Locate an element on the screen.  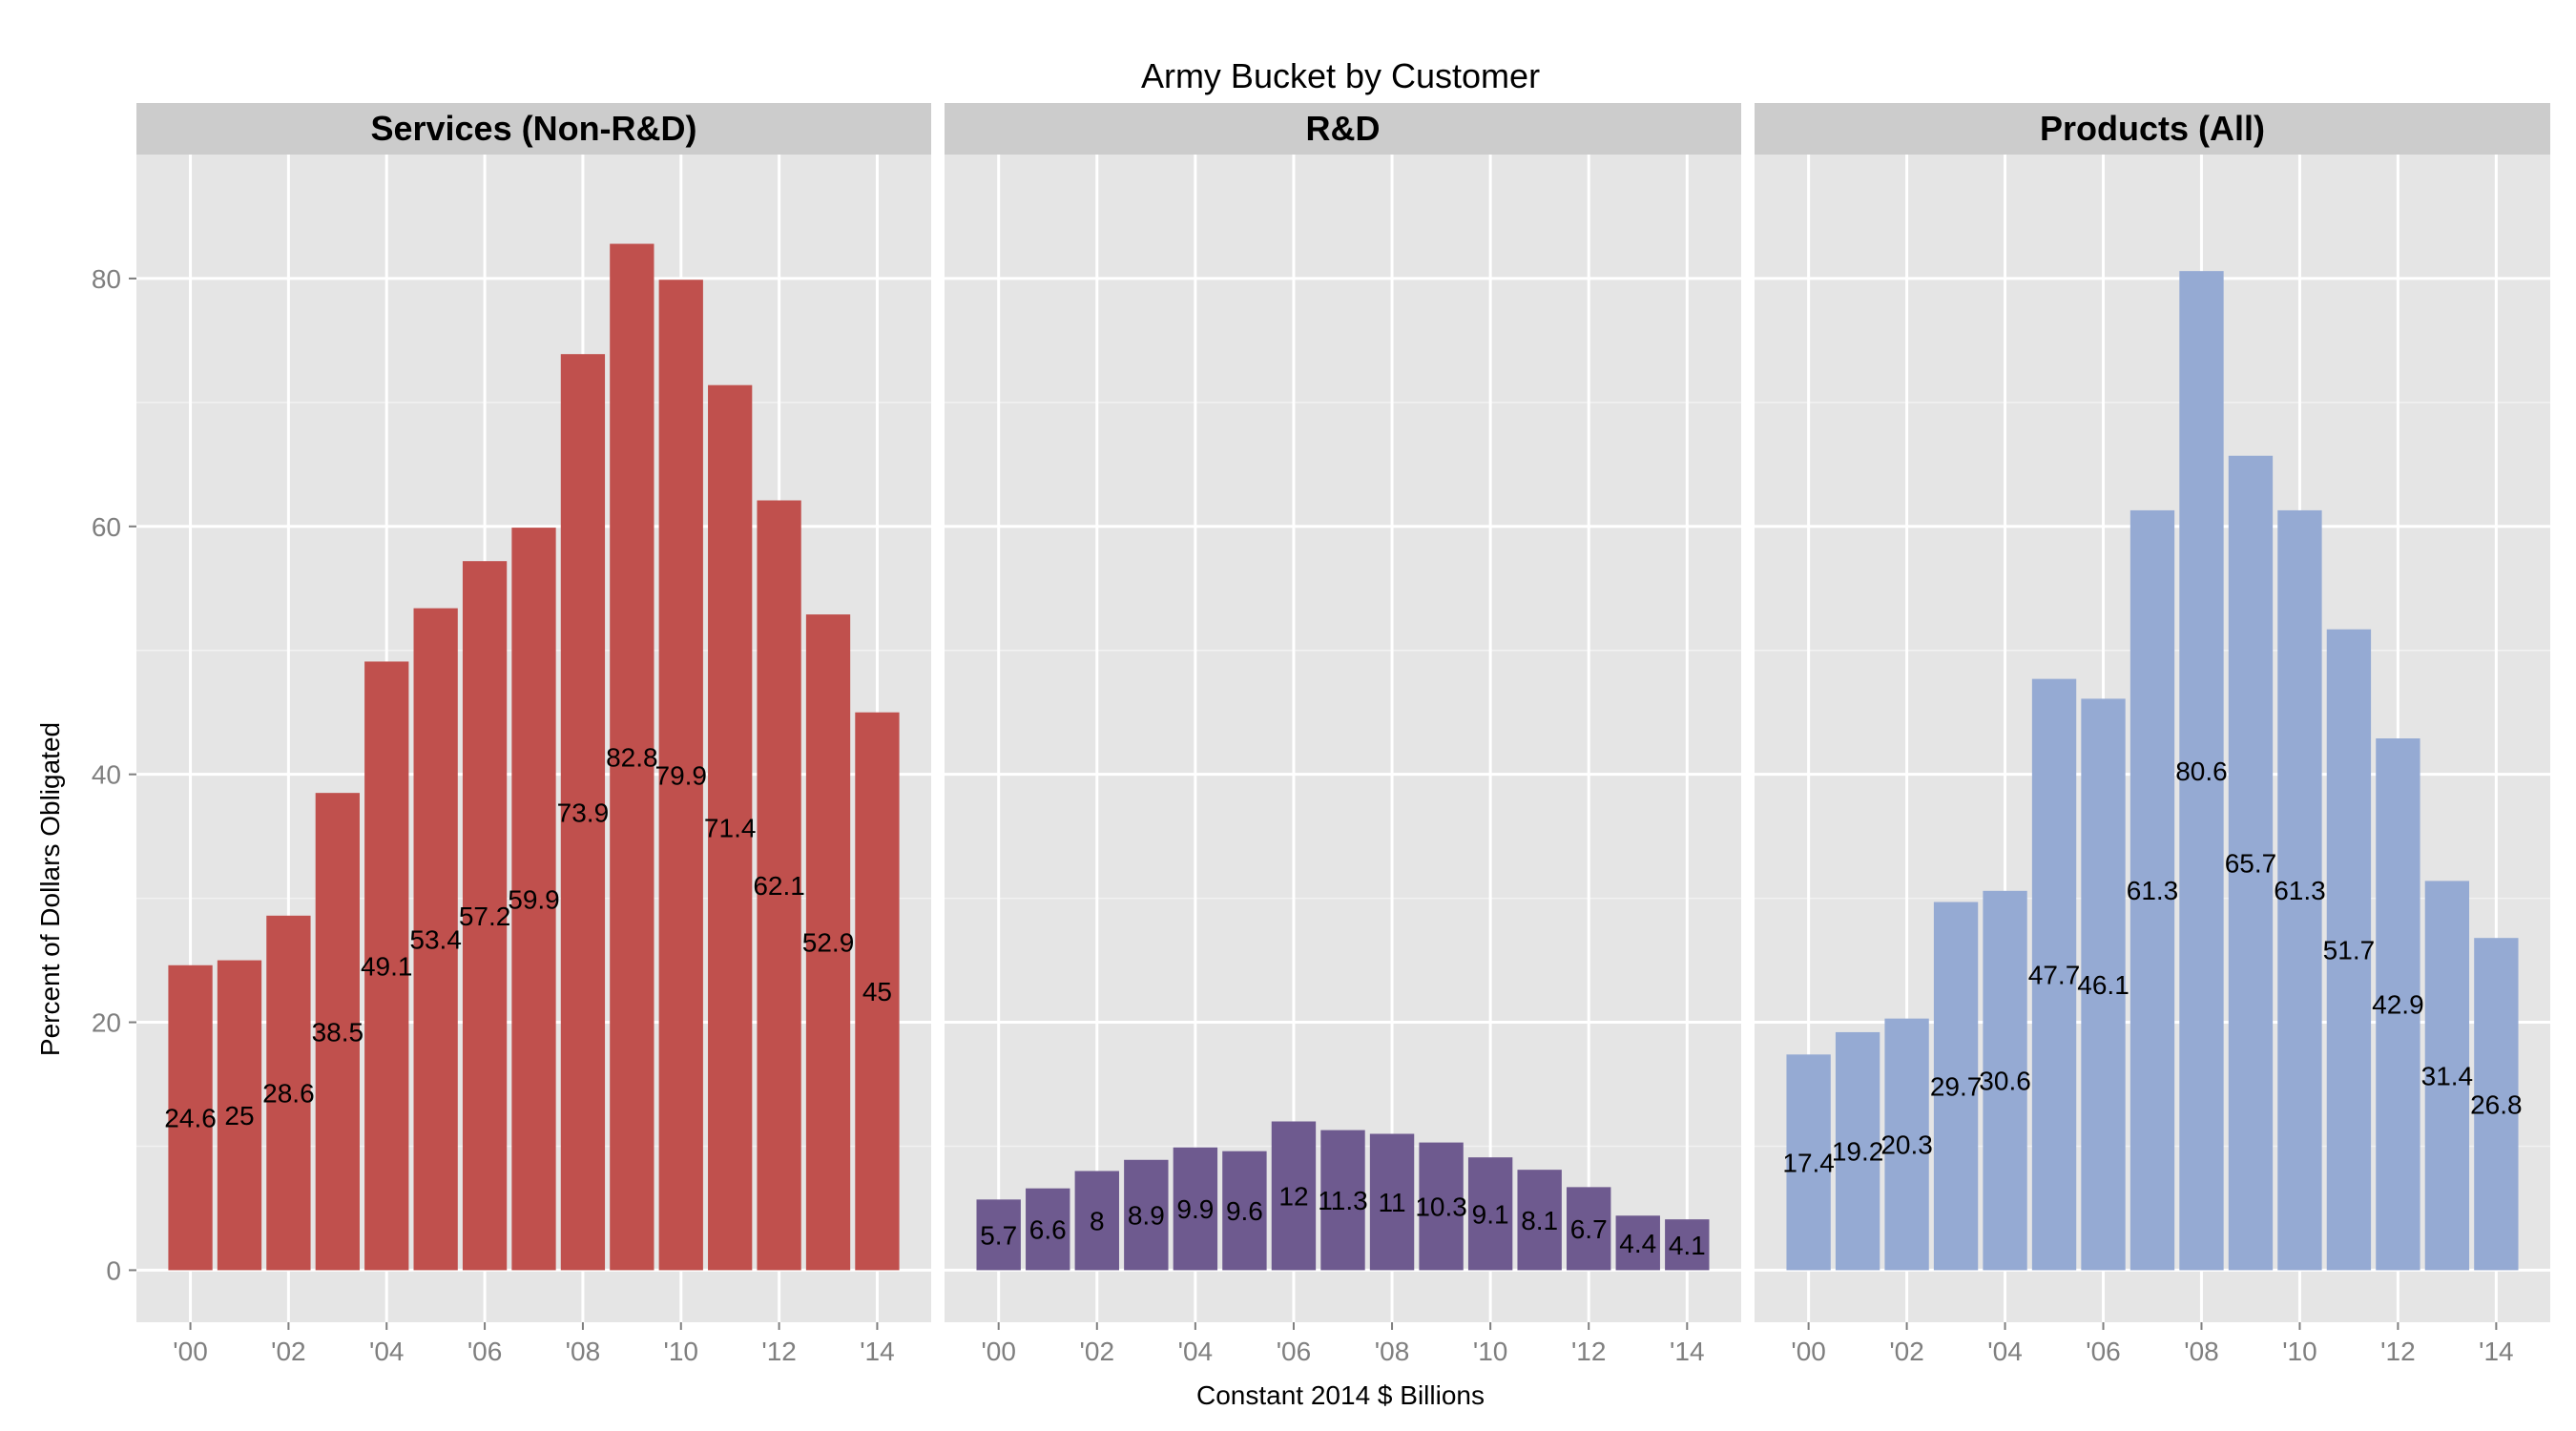
strip-label: Services (Non-R&D) is located at coordinates (533, 128).